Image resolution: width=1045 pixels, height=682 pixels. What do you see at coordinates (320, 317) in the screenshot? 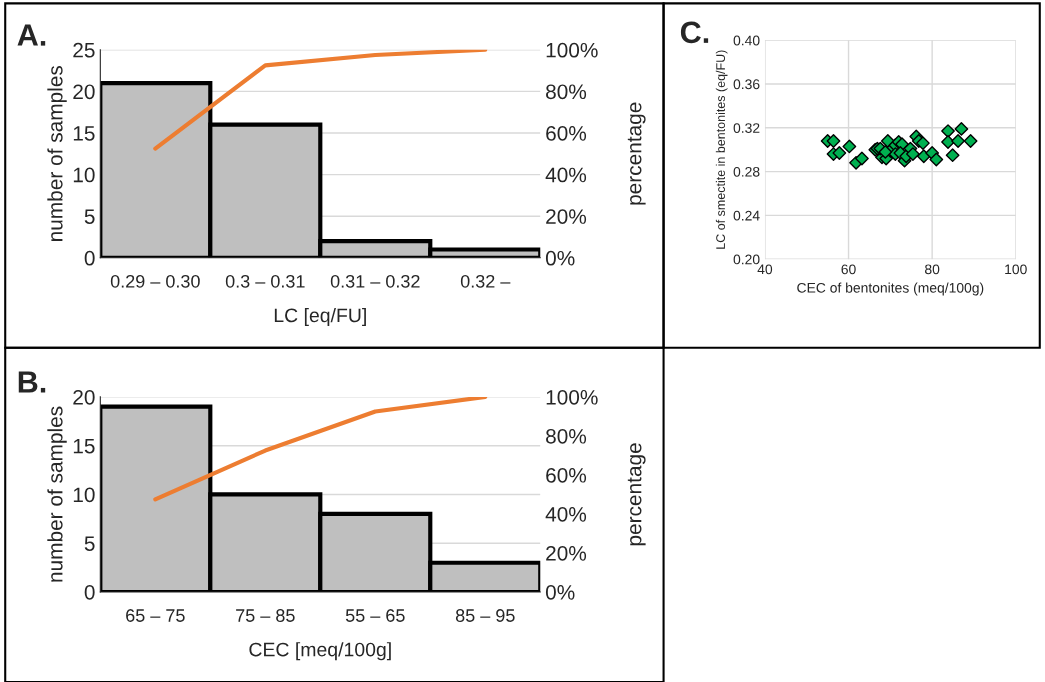
I see `x-axis-title: LC [eq/FU]` at bounding box center [320, 317].